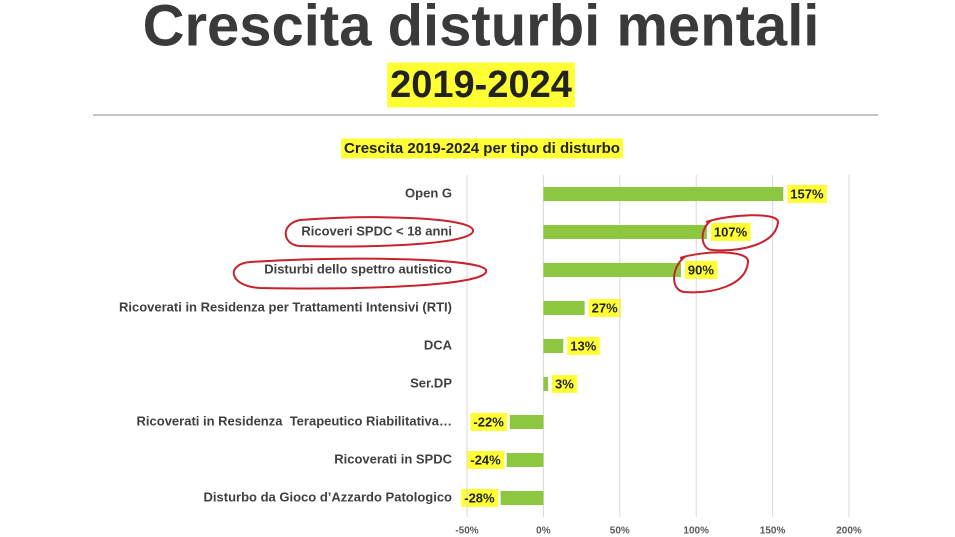 Image resolution: width=955 pixels, height=537 pixels. What do you see at coordinates (376, 230) in the screenshot?
I see `y-tick-label: Ricoveri SPDC < 18 anni` at bounding box center [376, 230].